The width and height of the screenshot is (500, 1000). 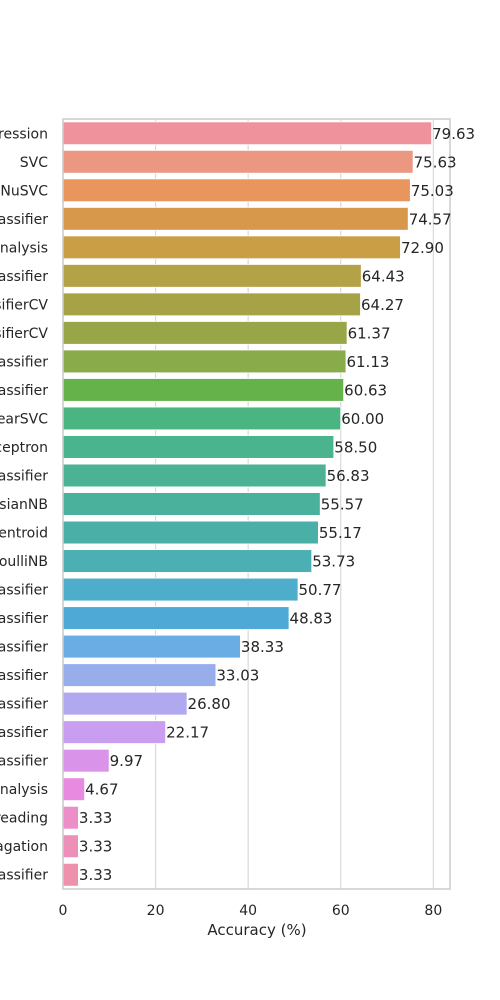 What do you see at coordinates (340, 533) in the screenshot?
I see `value-label: 55.17` at bounding box center [340, 533].